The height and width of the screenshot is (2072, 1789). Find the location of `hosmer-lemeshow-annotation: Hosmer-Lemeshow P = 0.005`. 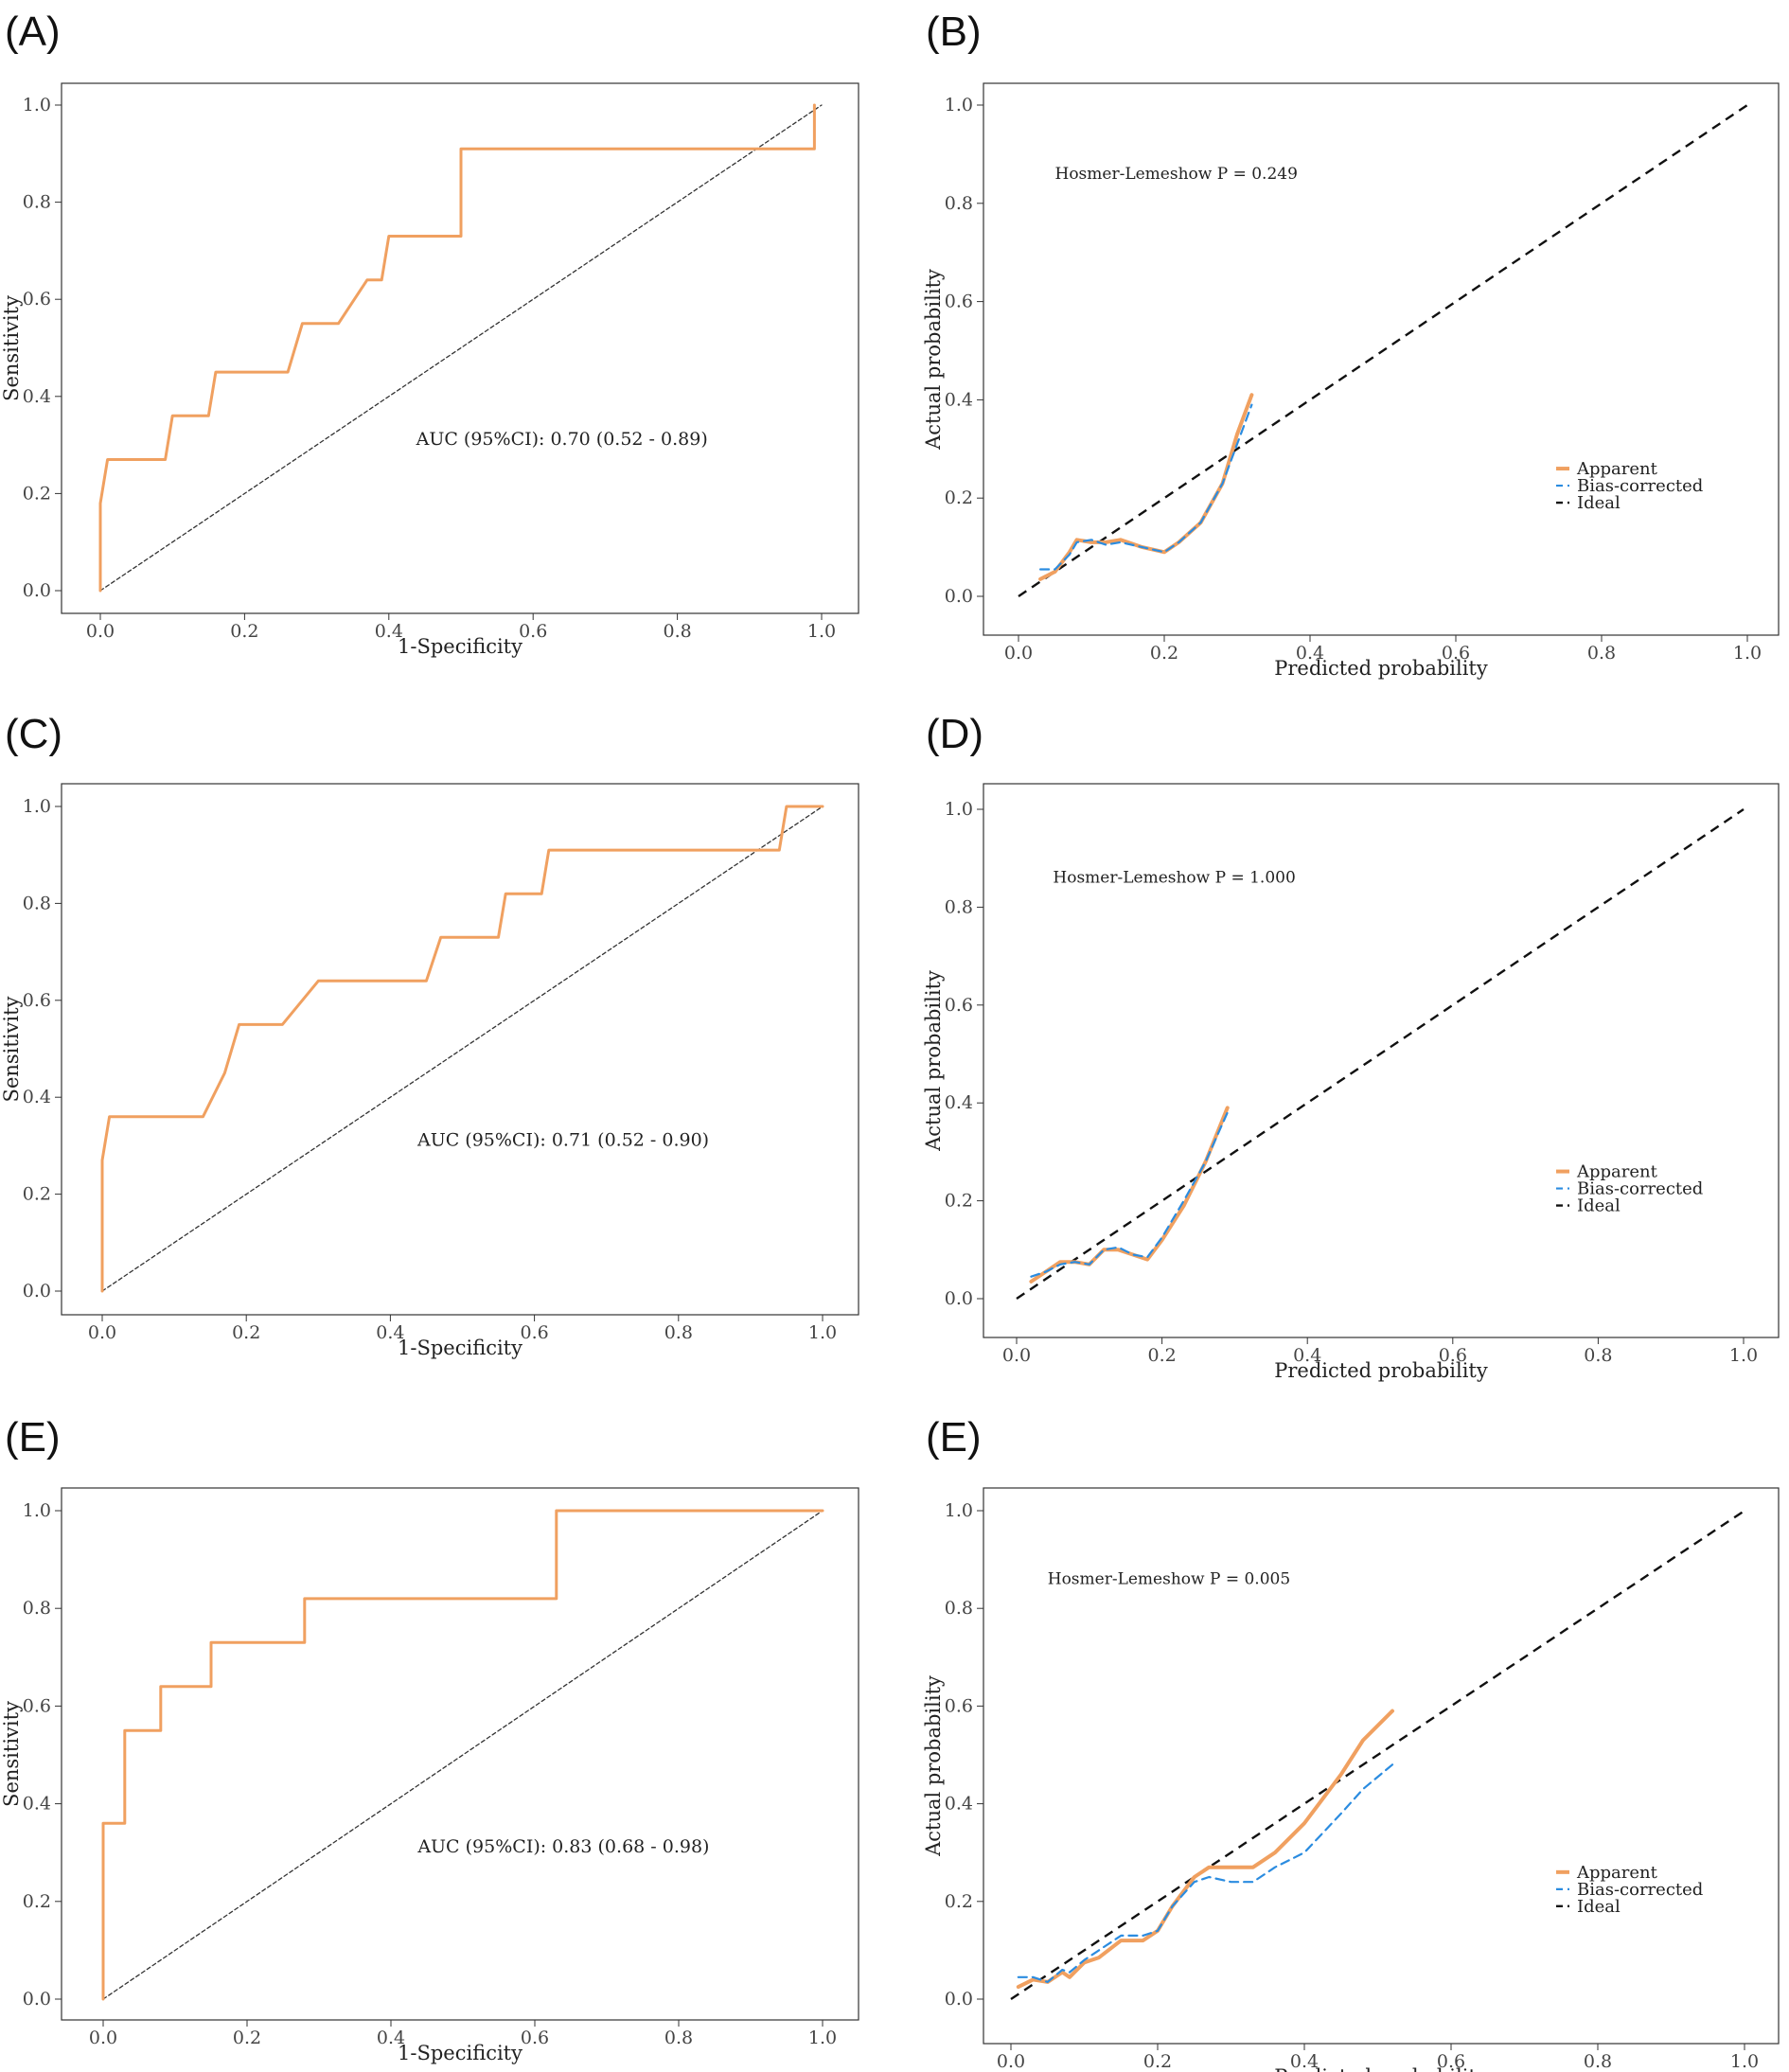

hosmer-lemeshow-annotation: Hosmer-Lemeshow P = 0.005 is located at coordinates (1169, 1578).